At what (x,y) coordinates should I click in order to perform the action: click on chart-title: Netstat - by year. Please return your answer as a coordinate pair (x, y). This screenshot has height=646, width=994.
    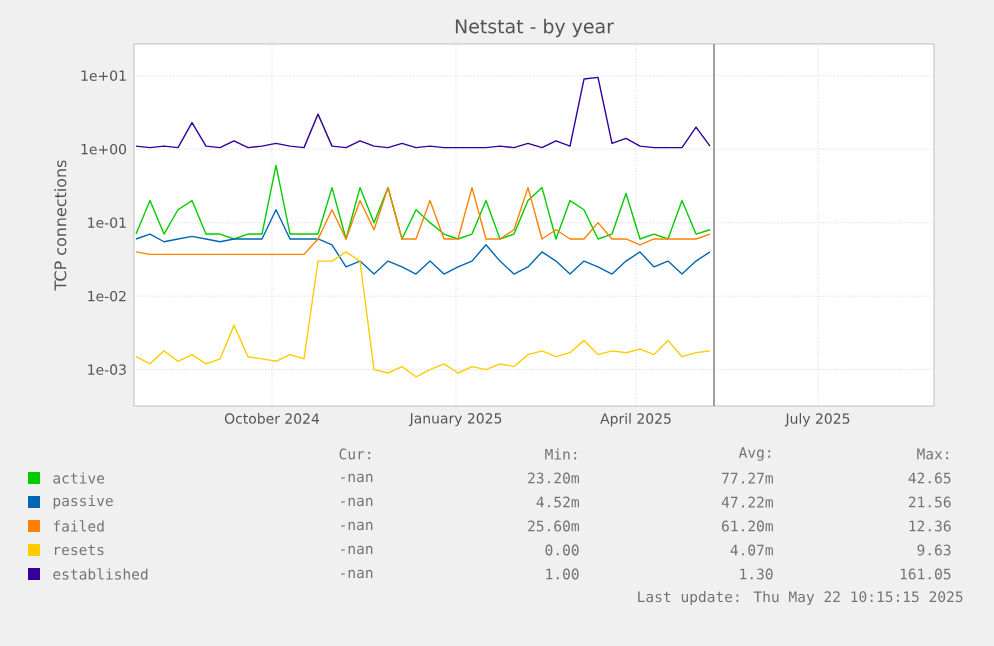
    Looking at the image, I should click on (534, 28).